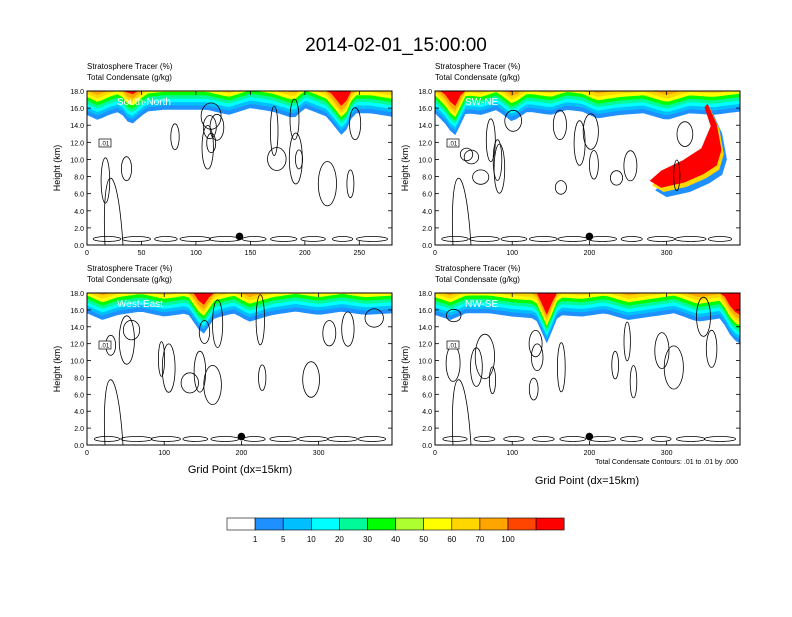 Image resolution: width=792 pixels, height=617 pixels. I want to click on y-axis-label: Height (km), so click(57, 168).